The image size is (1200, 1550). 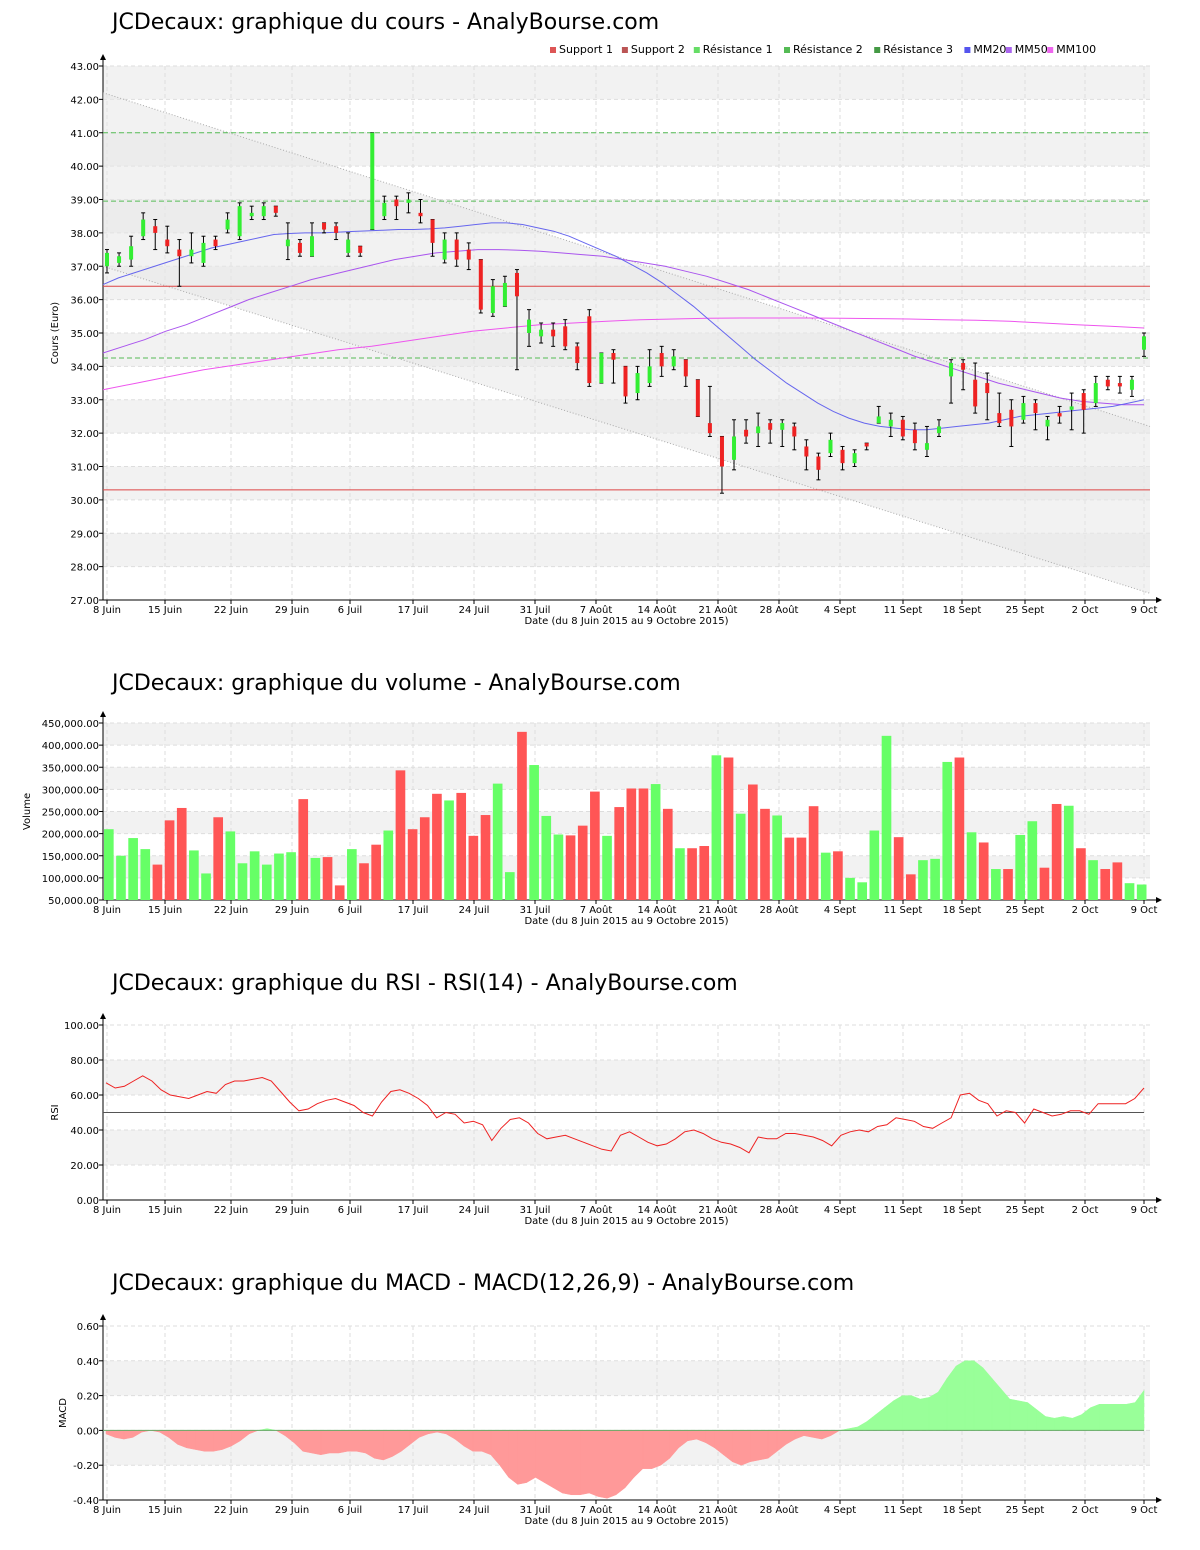 What do you see at coordinates (70, 724) in the screenshot?
I see `volume-ytick-label: 450,000.00` at bounding box center [70, 724].